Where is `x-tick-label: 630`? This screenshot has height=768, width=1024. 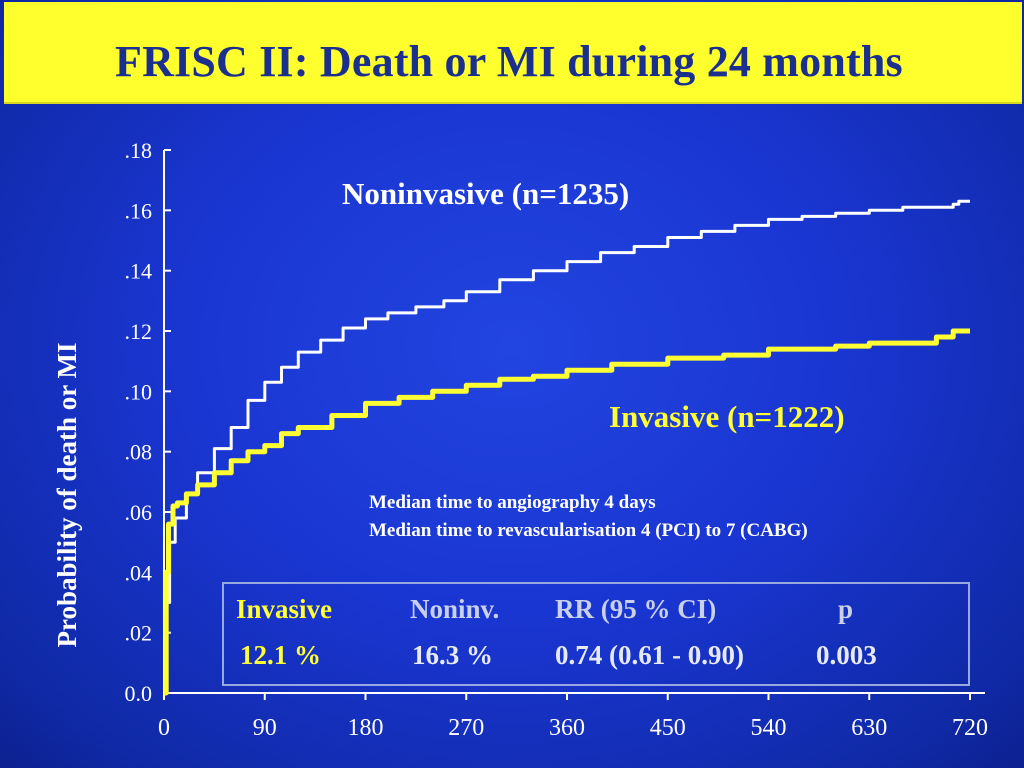
x-tick-label: 630 is located at coordinates (869, 728).